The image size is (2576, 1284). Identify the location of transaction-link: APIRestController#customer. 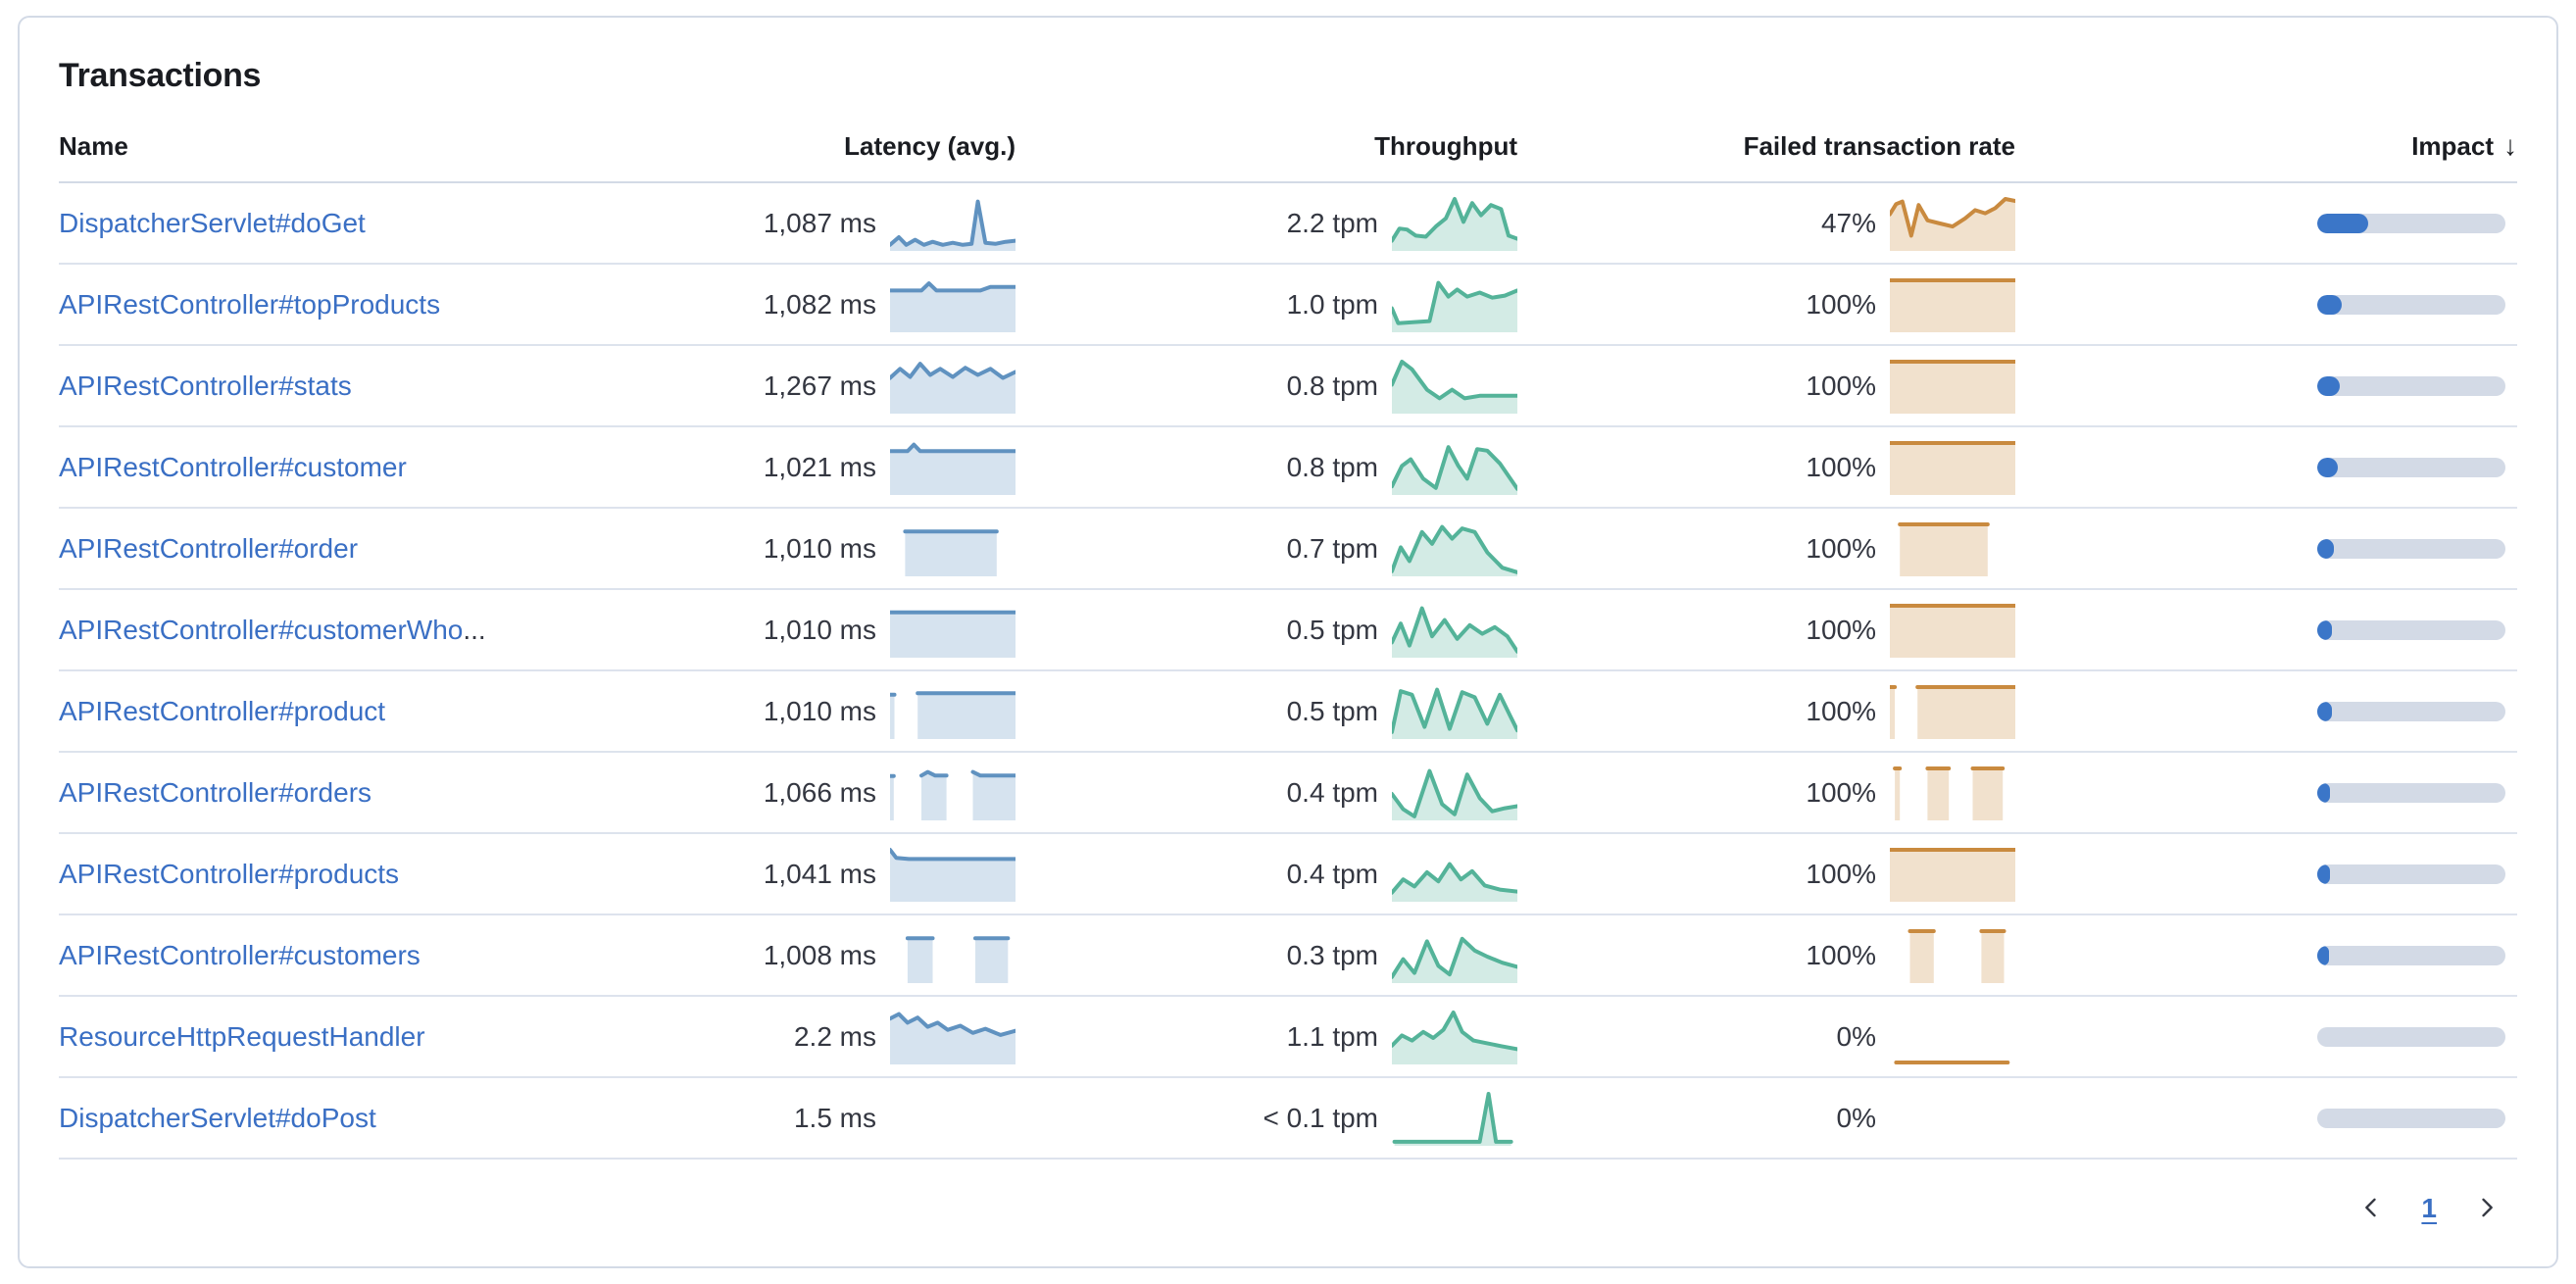
(233, 466).